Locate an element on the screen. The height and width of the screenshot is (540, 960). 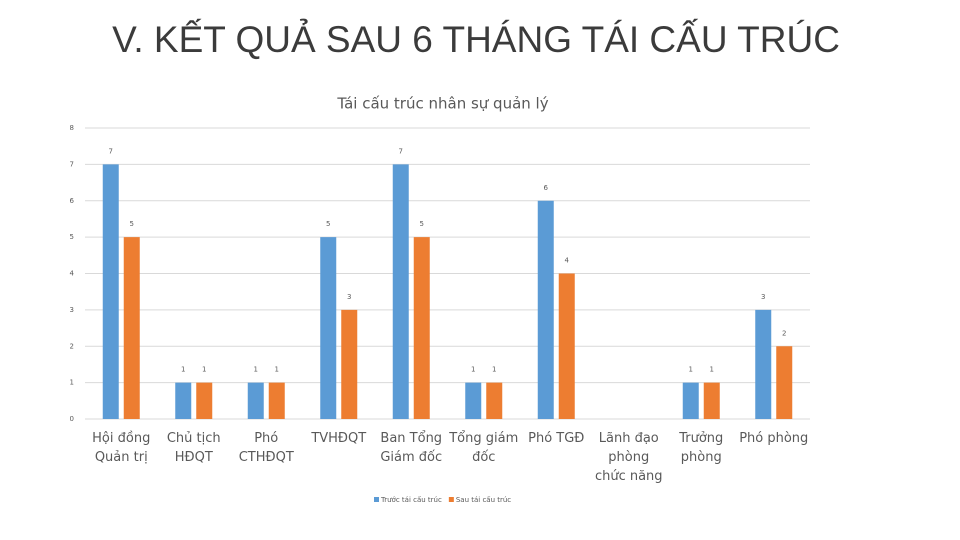
x-tick-label: Phó CTHĐQT is located at coordinates (266, 448).